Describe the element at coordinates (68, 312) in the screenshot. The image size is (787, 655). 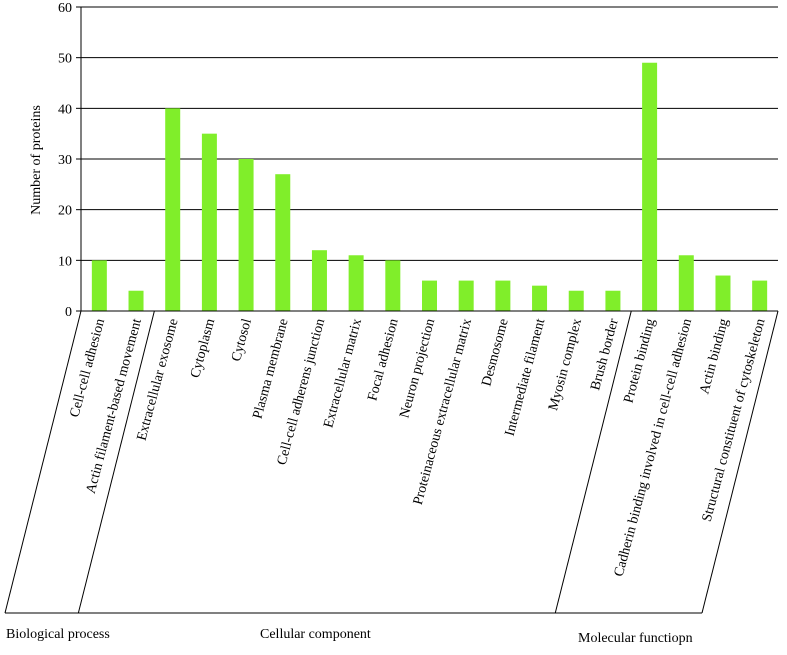
I see `y-tick-label: 0` at that location.